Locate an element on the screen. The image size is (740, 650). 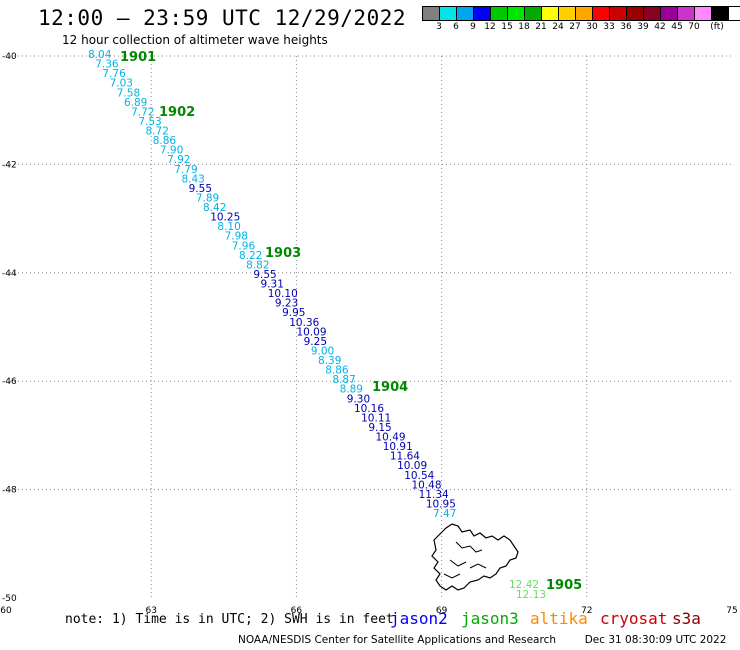
satellite-label-s3a: s3a is located at coordinates (686, 618).